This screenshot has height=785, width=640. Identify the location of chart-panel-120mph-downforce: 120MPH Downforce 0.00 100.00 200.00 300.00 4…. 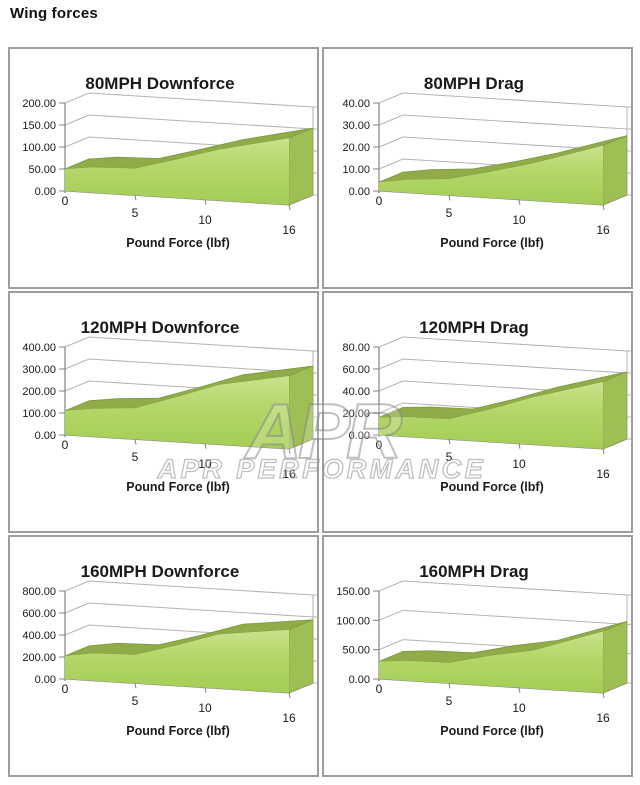
(163, 412).